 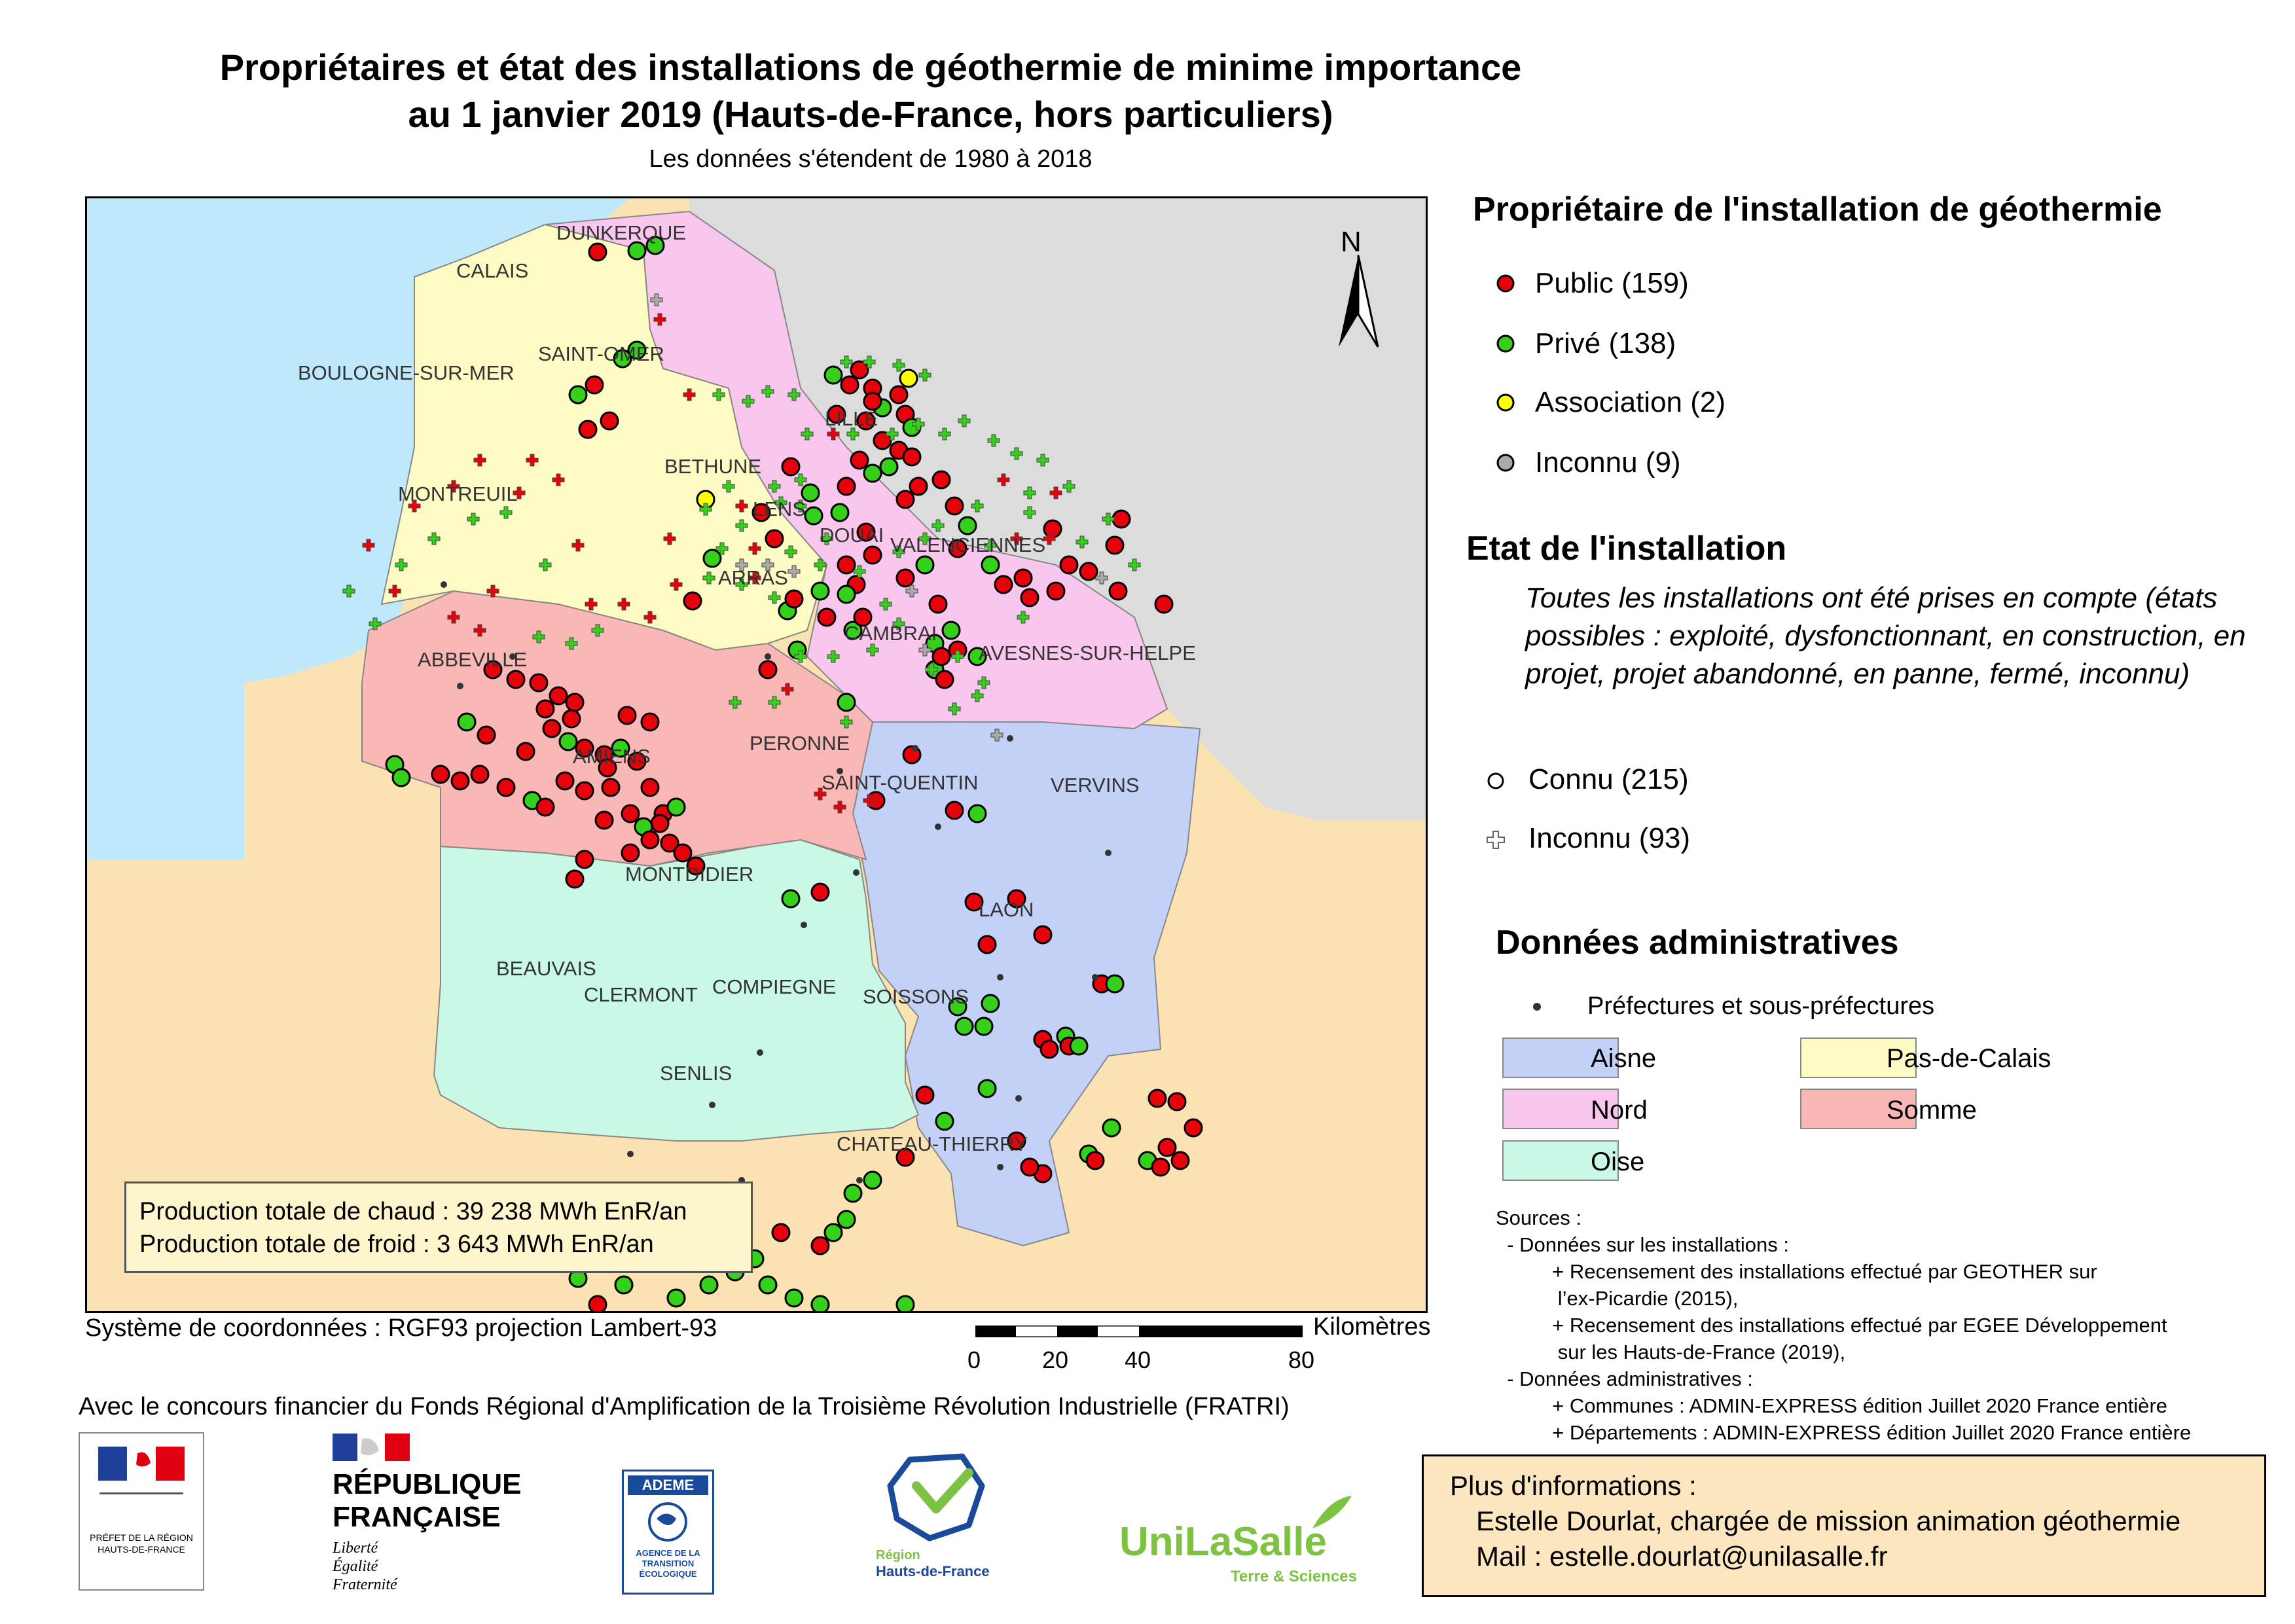 What do you see at coordinates (1332, 1512) in the screenshot?
I see `unilasalle-leaf-icon` at bounding box center [1332, 1512].